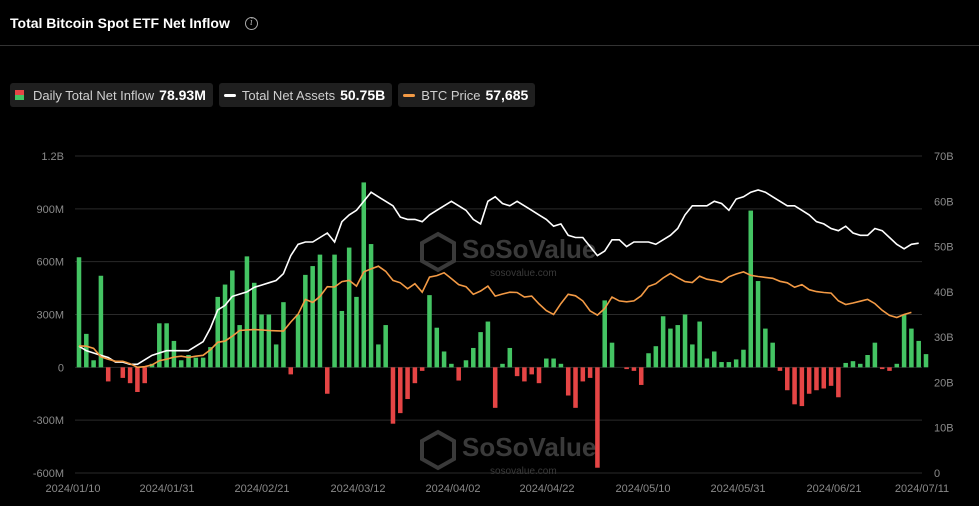 The height and width of the screenshot is (506, 979). What do you see at coordinates (922, 489) in the screenshot?
I see `x-tick-label: 2024/07/11` at bounding box center [922, 489].